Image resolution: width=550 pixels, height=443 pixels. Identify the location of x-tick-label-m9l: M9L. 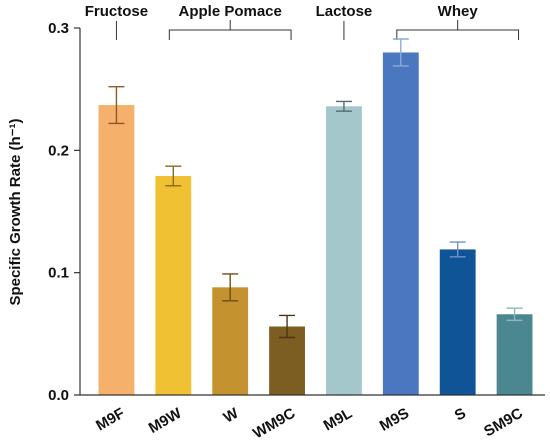
(338, 420).